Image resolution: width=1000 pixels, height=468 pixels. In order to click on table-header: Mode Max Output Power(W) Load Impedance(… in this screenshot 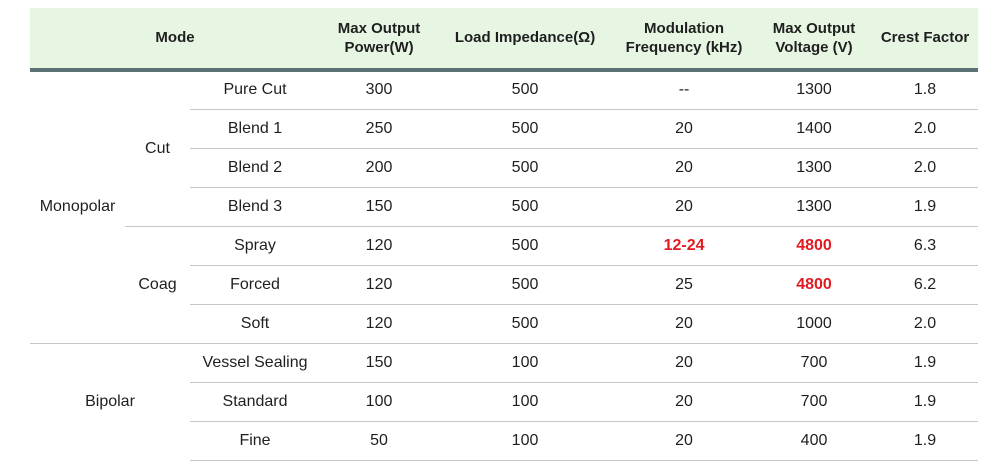, I will do `click(504, 40)`.